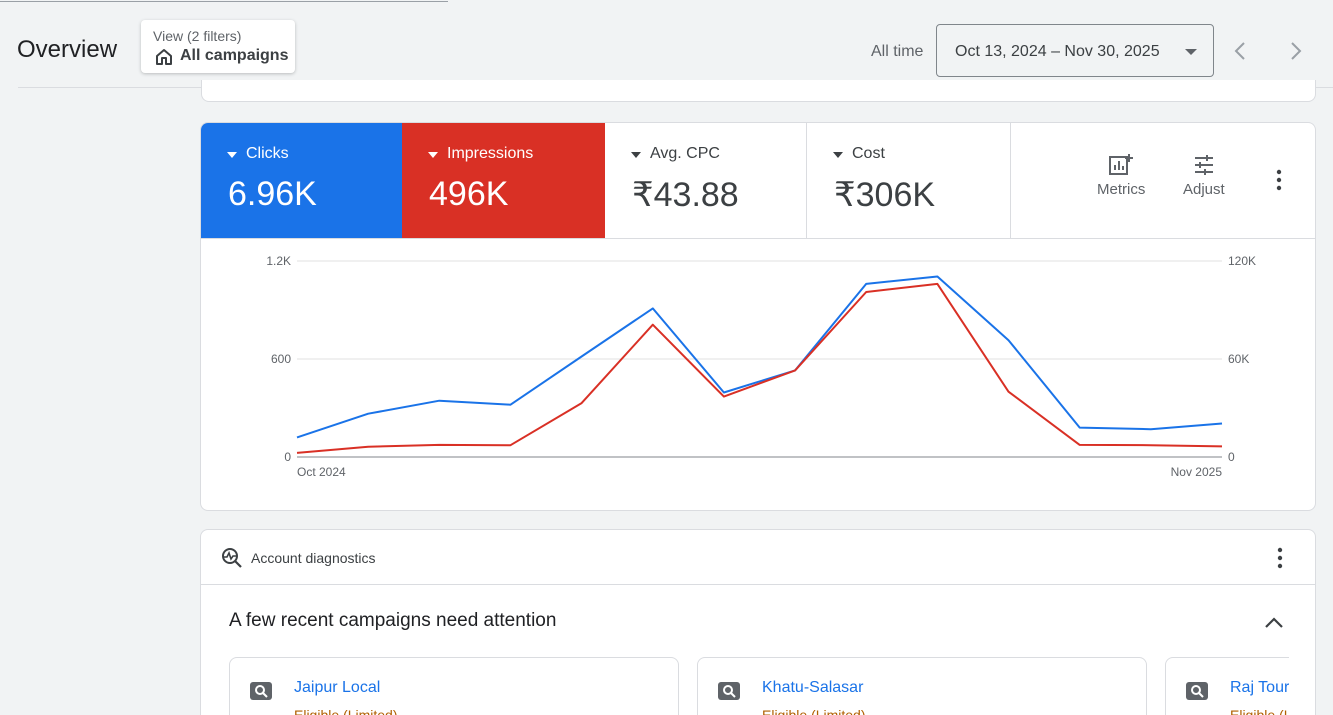 The height and width of the screenshot is (715, 1333). I want to click on chevron-up-icon, so click(1274, 623).